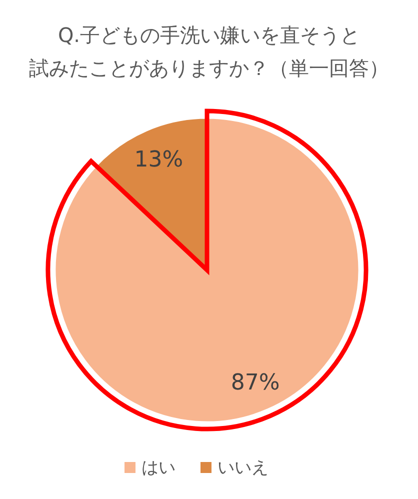 This screenshot has width=418, height=499. What do you see at coordinates (159, 159) in the screenshot?
I see `data-label: 13%` at bounding box center [159, 159].